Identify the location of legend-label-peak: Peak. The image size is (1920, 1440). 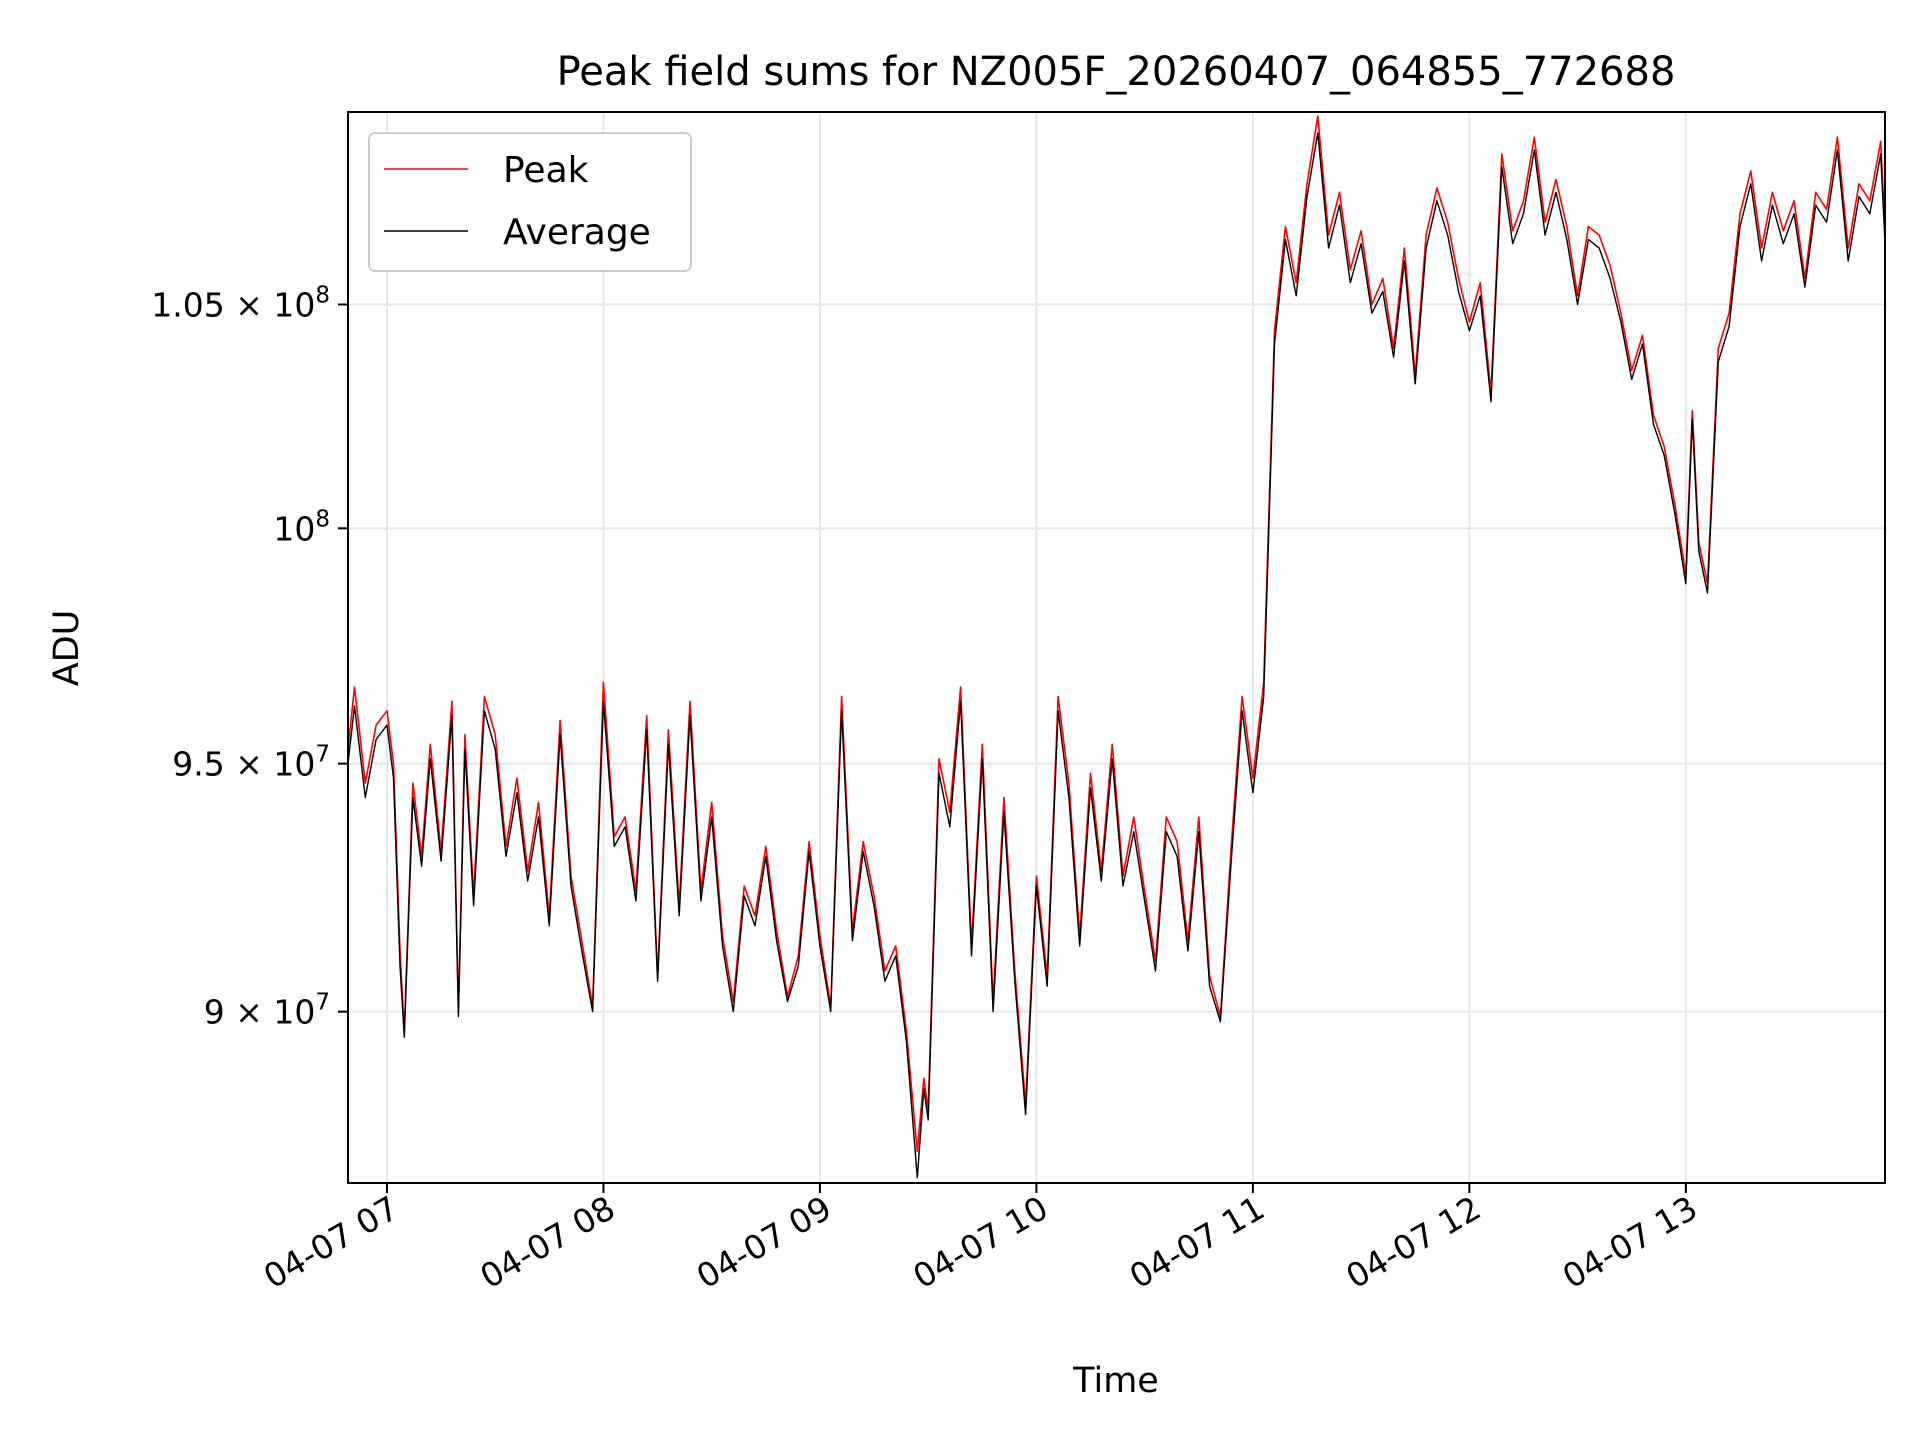
(546, 170).